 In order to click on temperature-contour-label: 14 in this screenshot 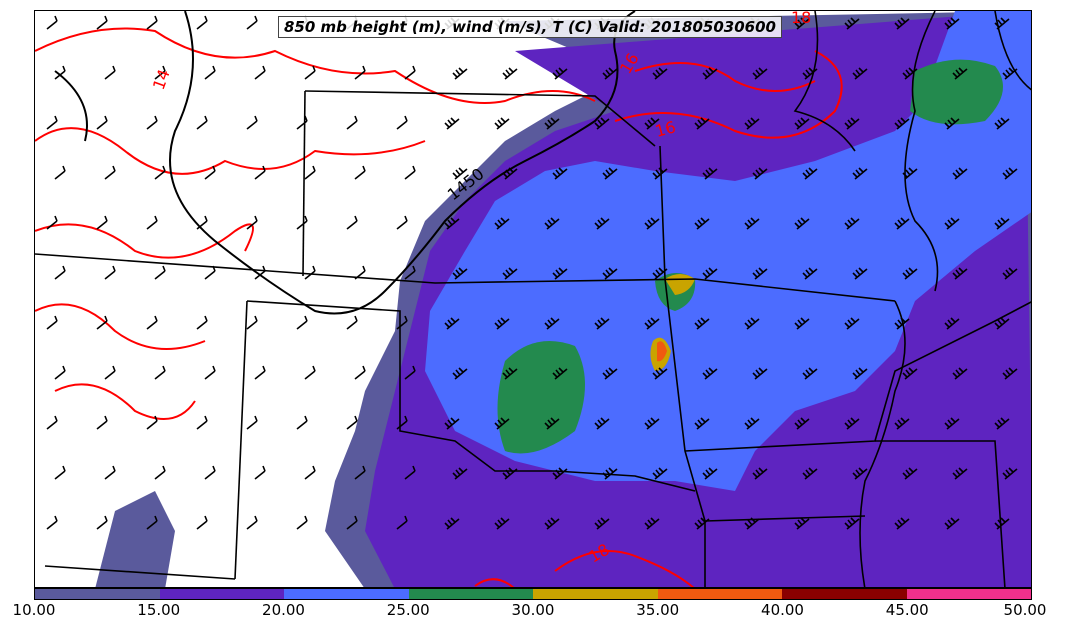, I will do `click(161, 80)`.